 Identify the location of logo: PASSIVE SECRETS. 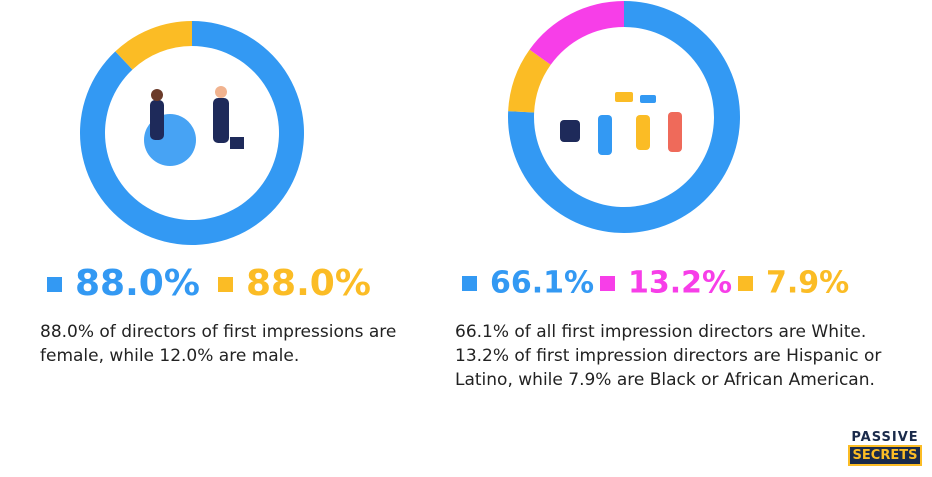
(885, 448).